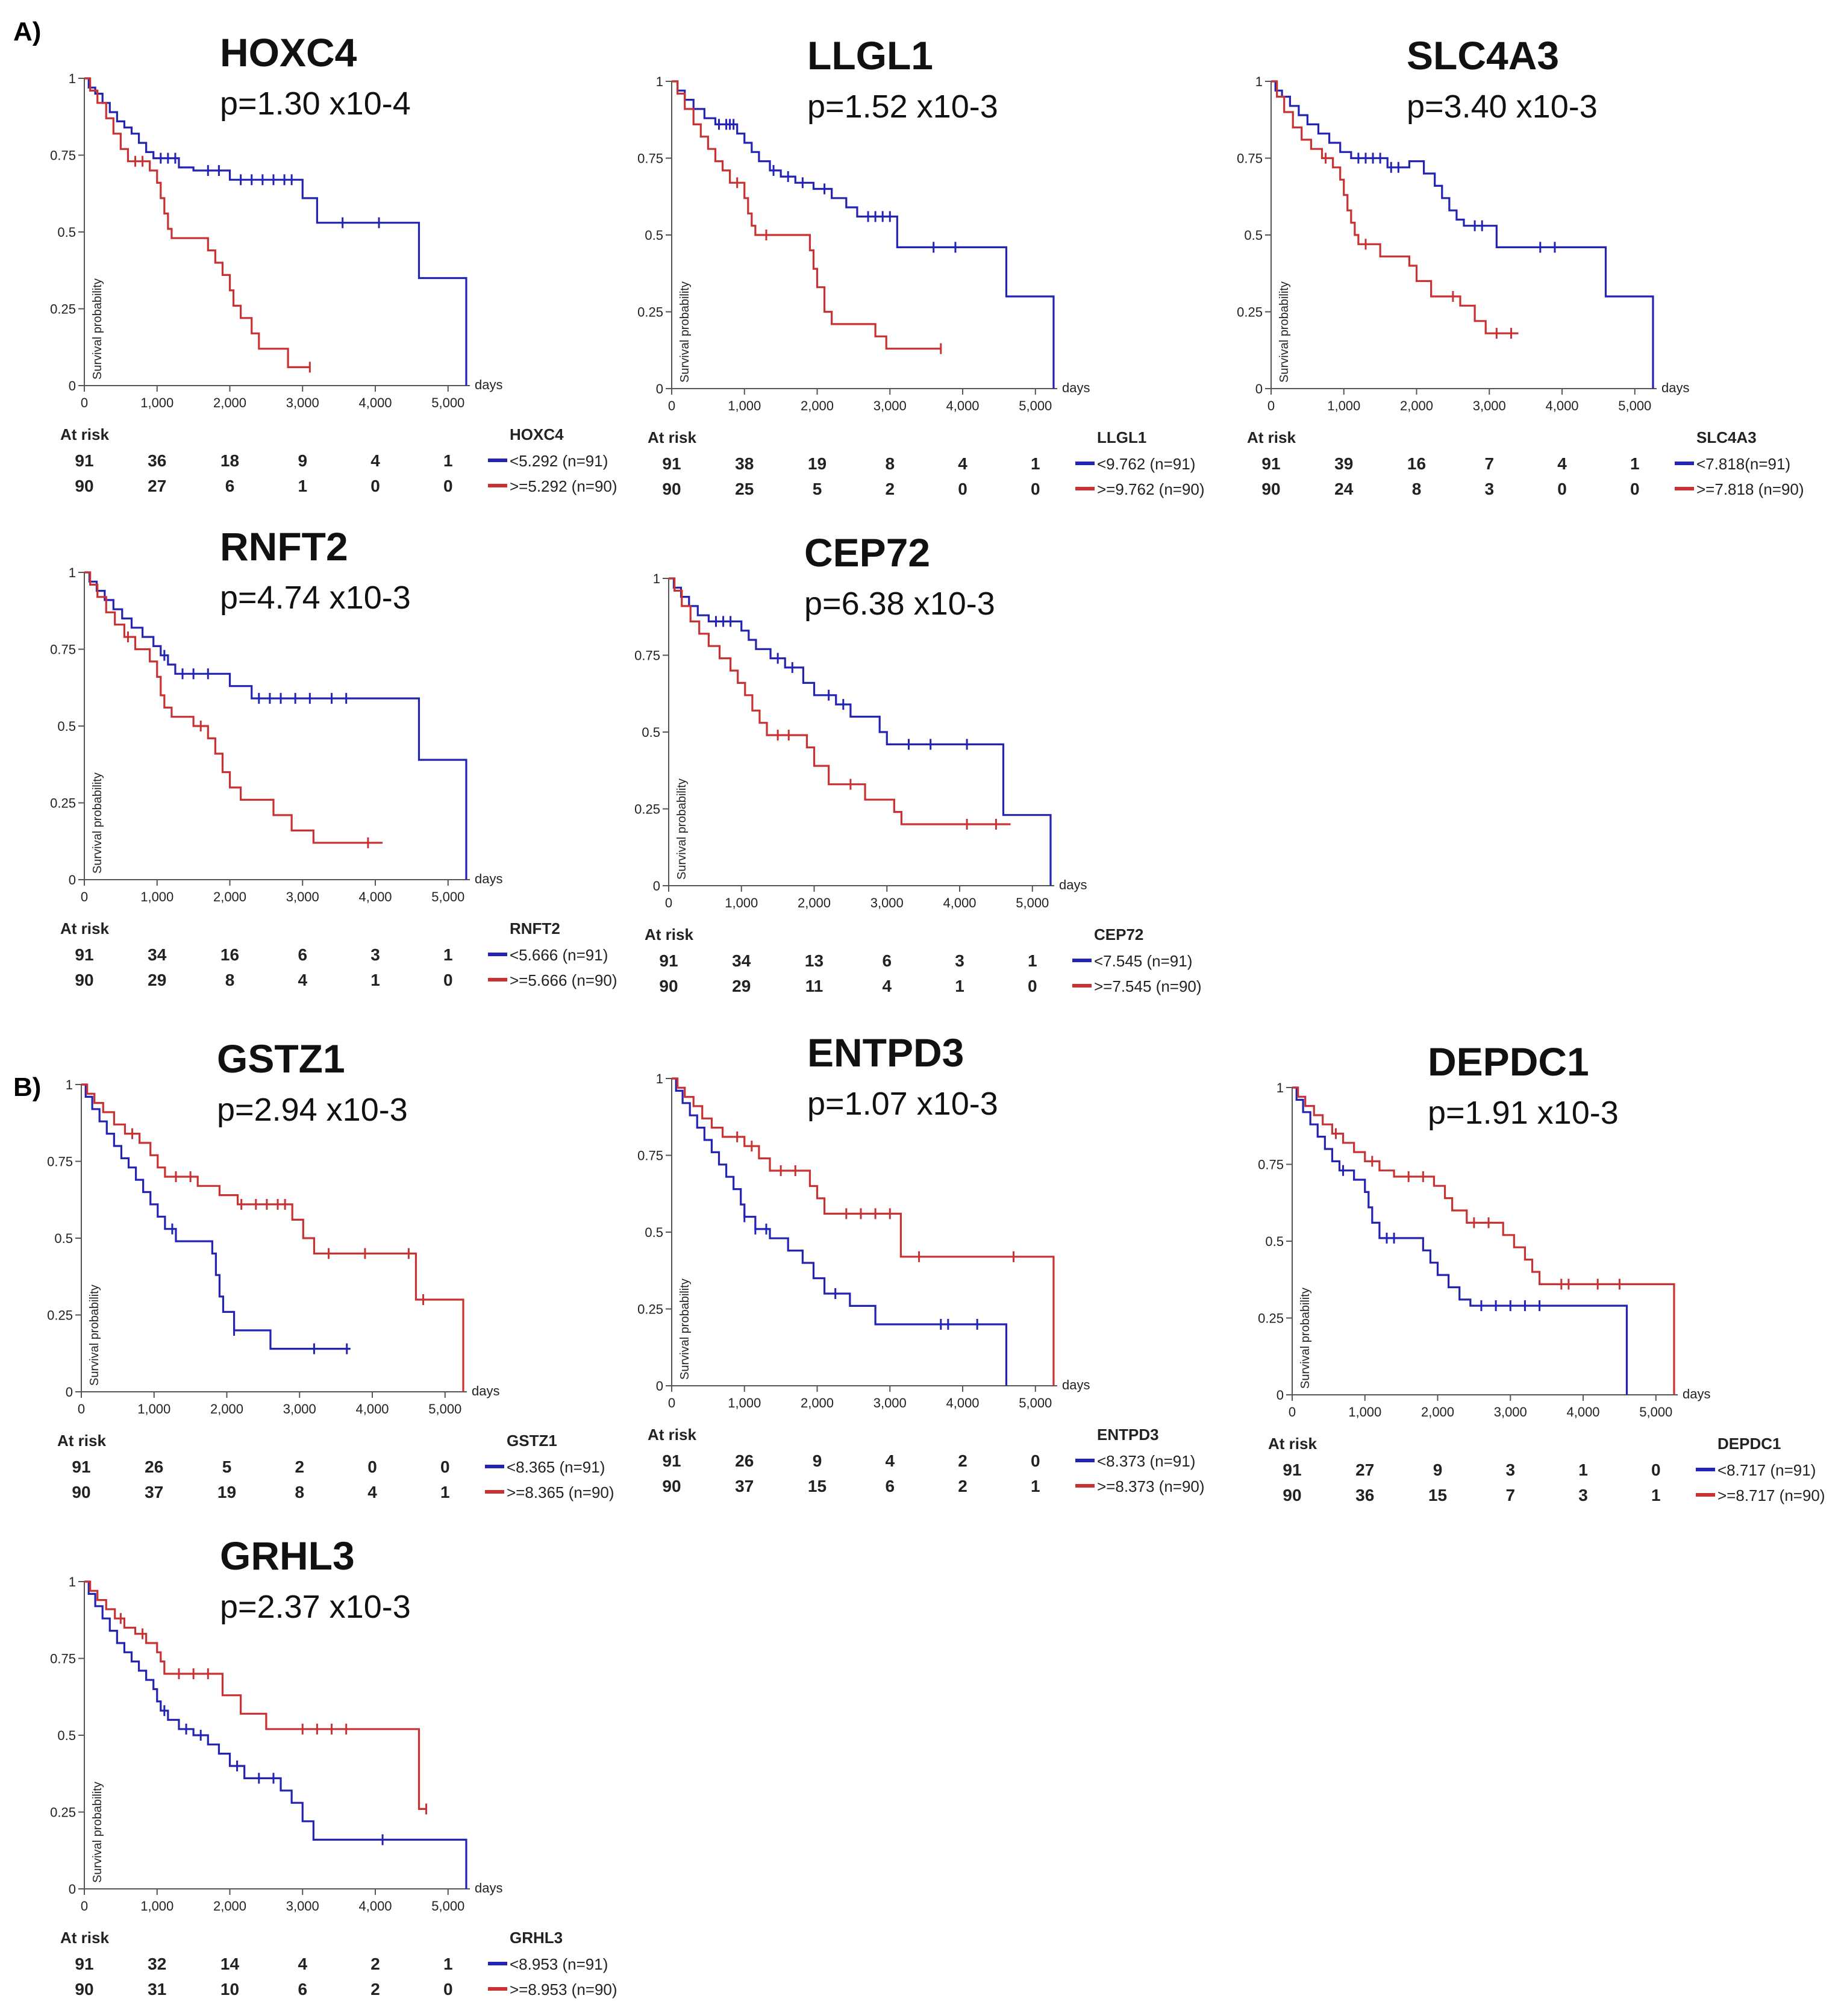 This screenshot has width=1847, height=2016. I want to click on at-risk-count-high: 36, so click(1365, 1495).